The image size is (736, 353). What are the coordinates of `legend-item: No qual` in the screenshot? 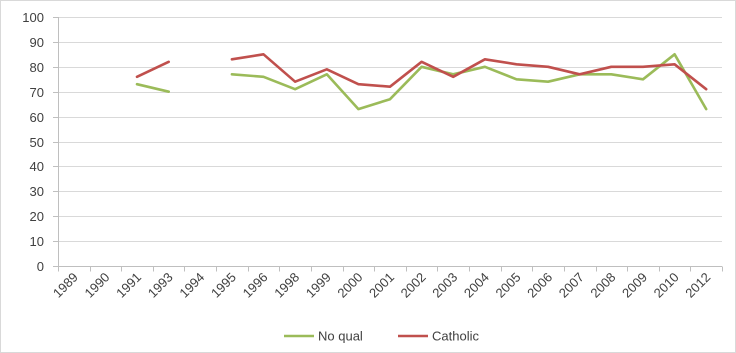 It's located at (323, 336).